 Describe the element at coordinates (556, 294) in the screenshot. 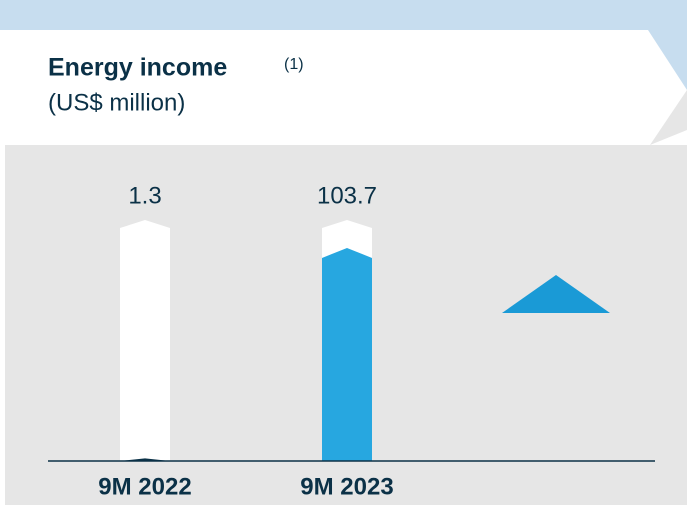

I see `increase-arrow` at that location.